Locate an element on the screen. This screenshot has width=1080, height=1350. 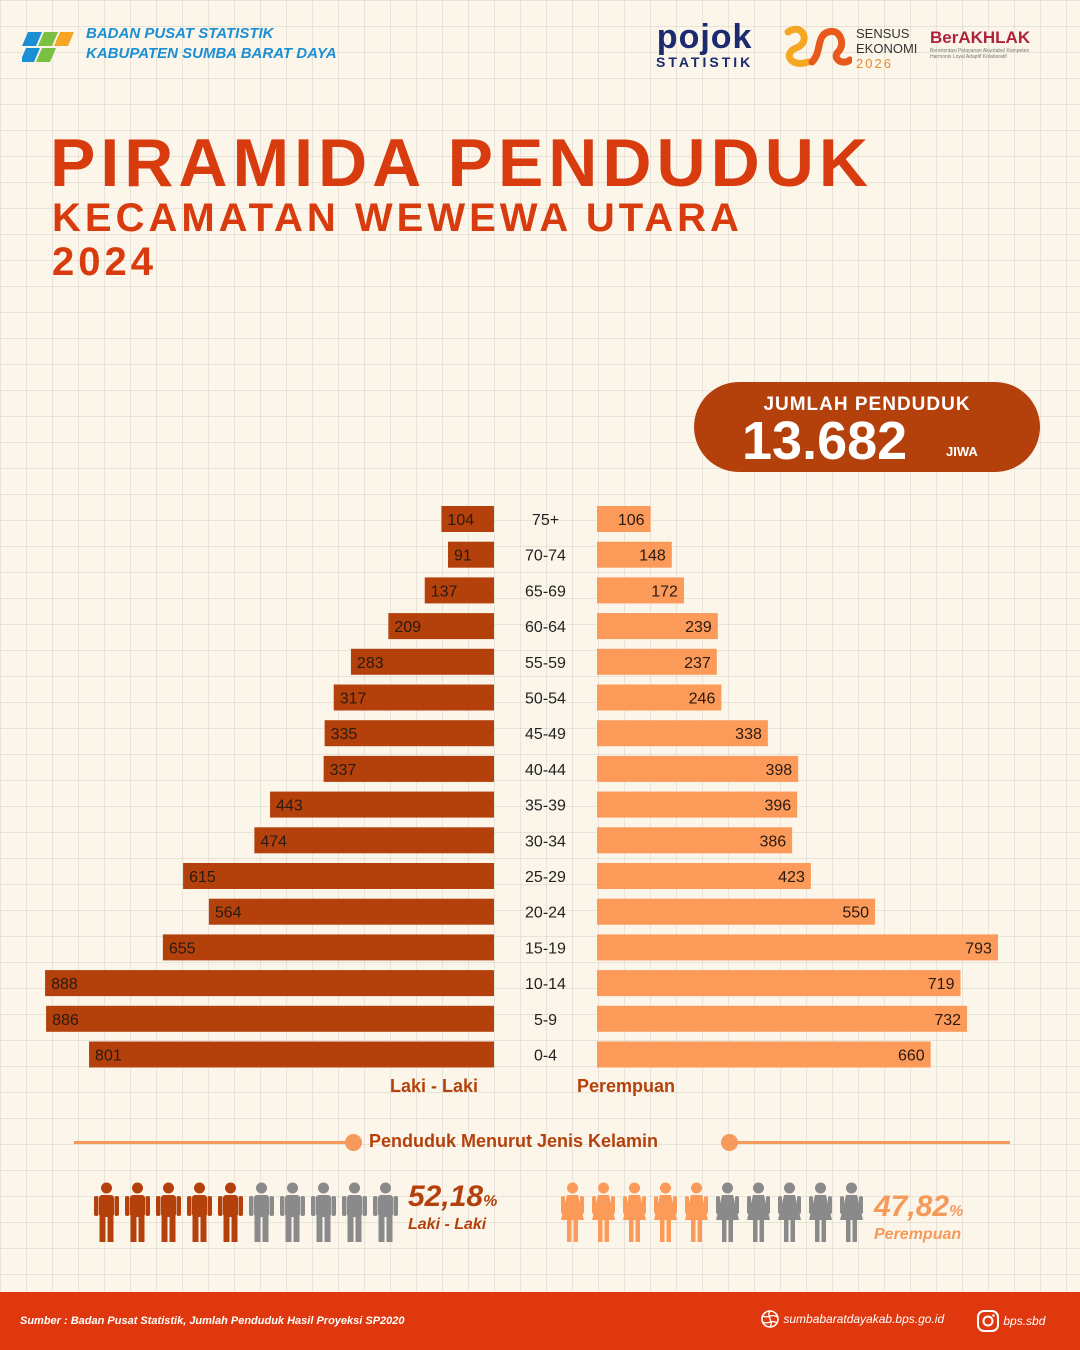
section-divider-left is located at coordinates (214, 1142).